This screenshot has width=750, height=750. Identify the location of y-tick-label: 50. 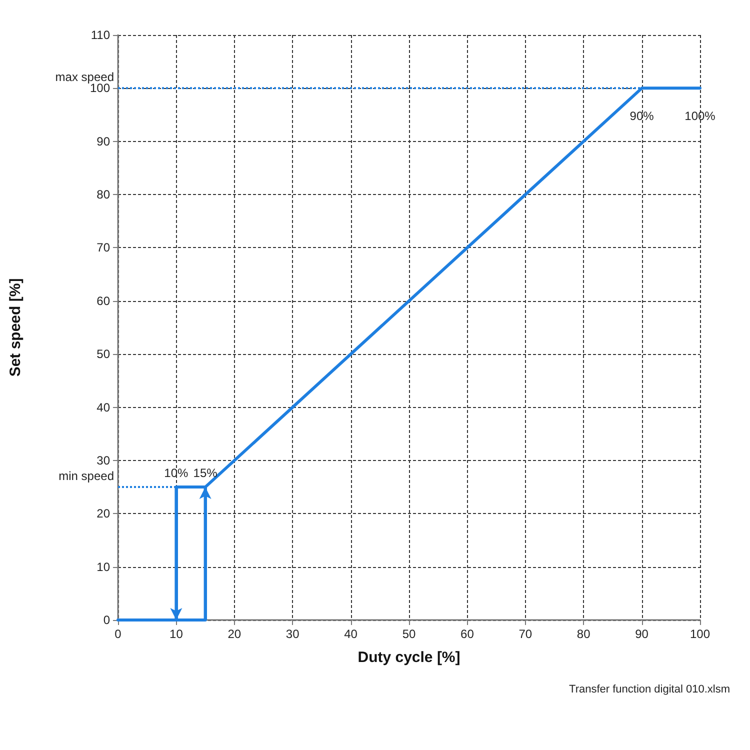
(103, 354).